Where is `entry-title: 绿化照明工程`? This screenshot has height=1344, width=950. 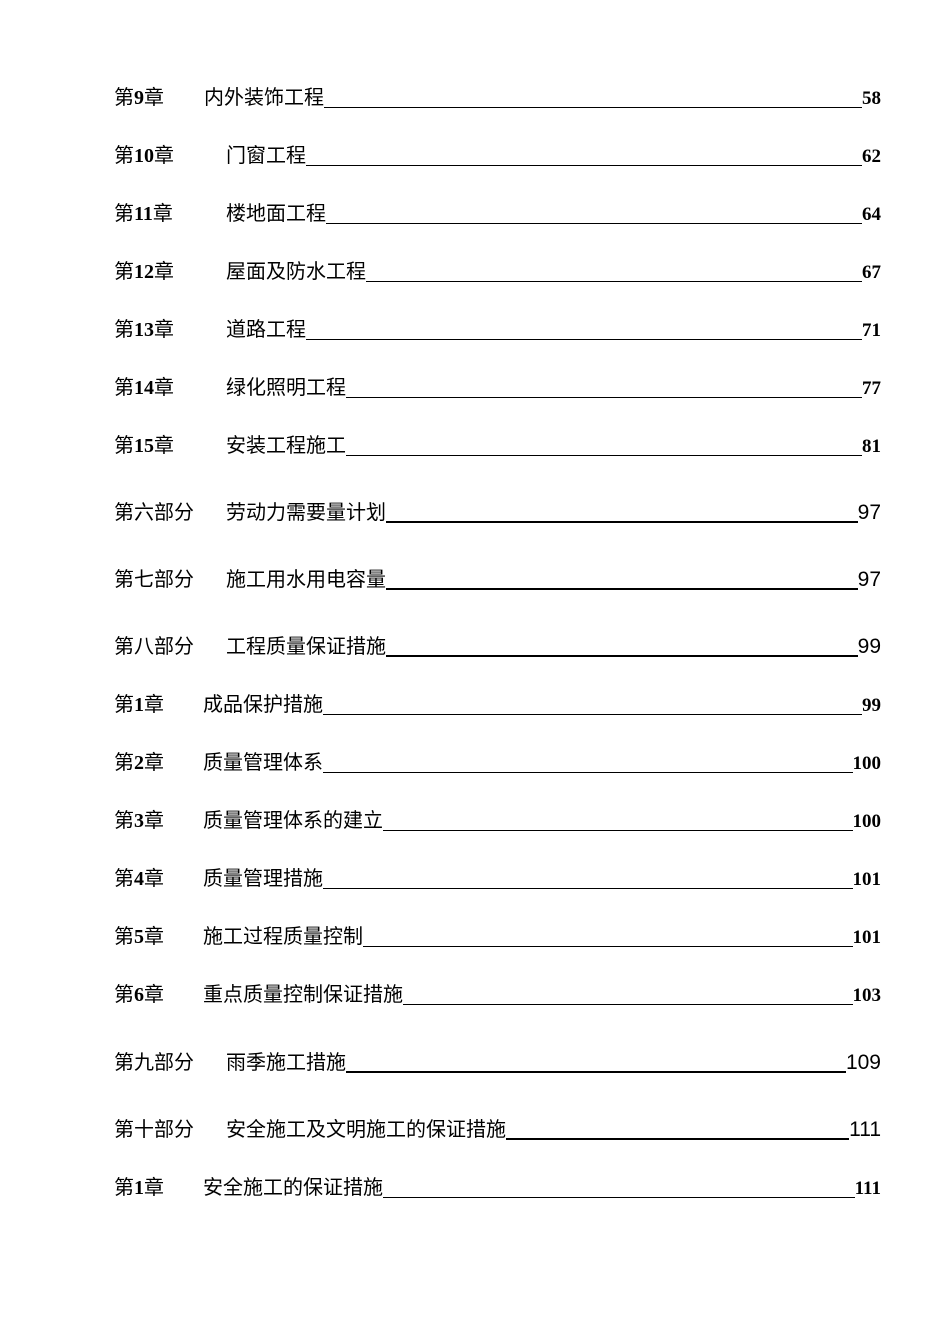
entry-title: 绿化照明工程 is located at coordinates (286, 387).